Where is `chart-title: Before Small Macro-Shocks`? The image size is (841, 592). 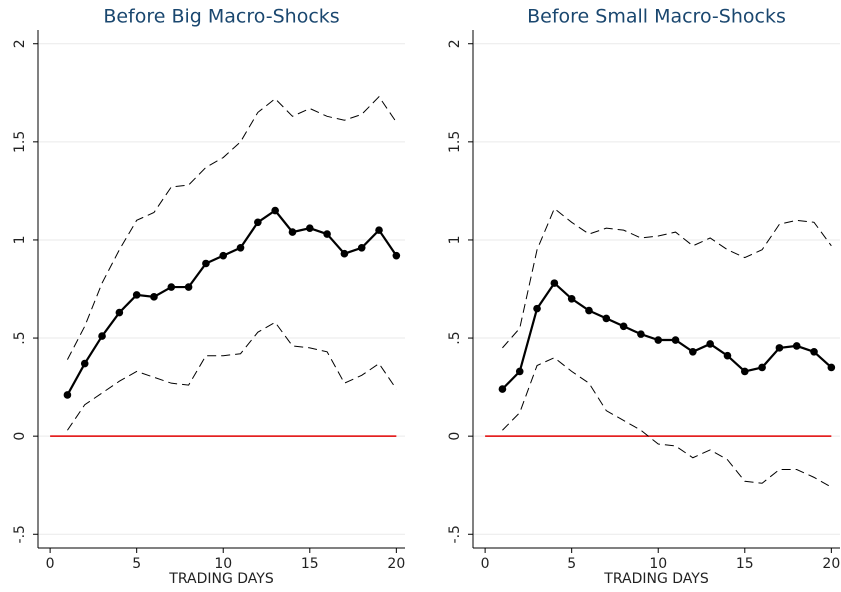 chart-title: Before Small Macro-Shocks is located at coordinates (656, 17).